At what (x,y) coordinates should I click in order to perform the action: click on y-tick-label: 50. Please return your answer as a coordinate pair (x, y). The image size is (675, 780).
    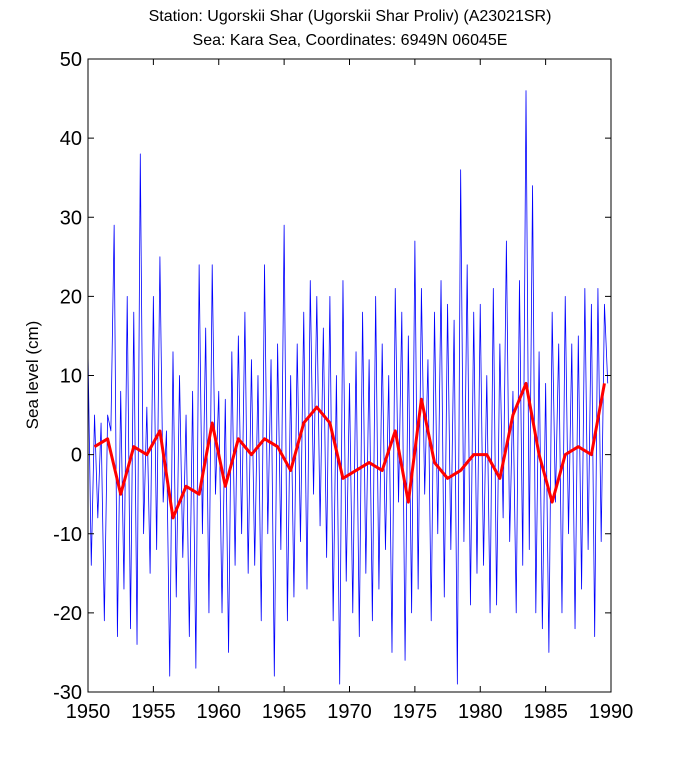
    Looking at the image, I should click on (71, 60).